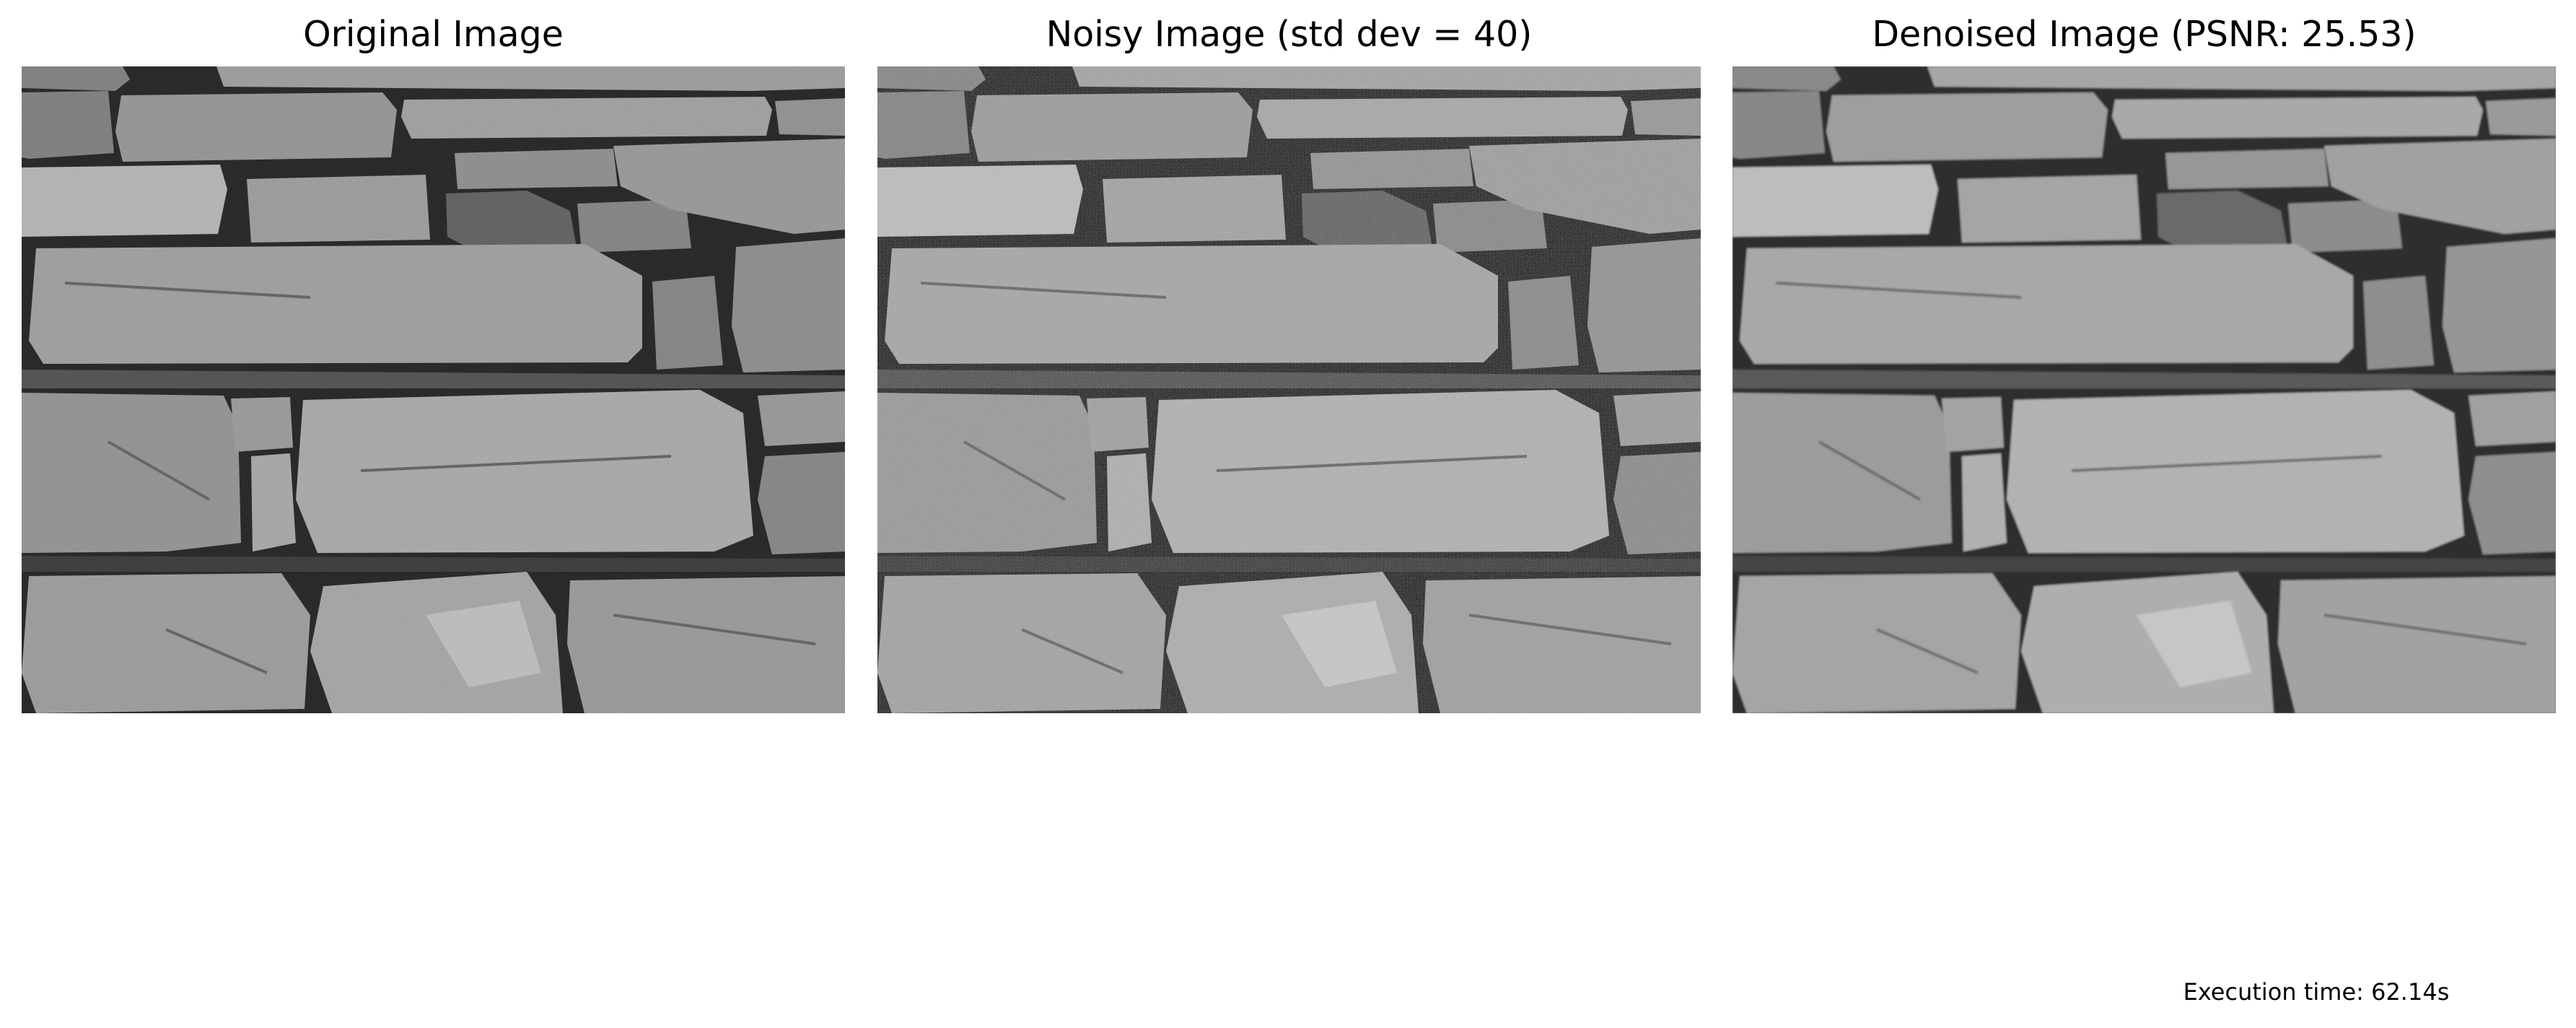 The height and width of the screenshot is (1028, 2576). Describe the element at coordinates (2316, 992) in the screenshot. I see `execution-time-label: Execution time: 62.14s` at that location.